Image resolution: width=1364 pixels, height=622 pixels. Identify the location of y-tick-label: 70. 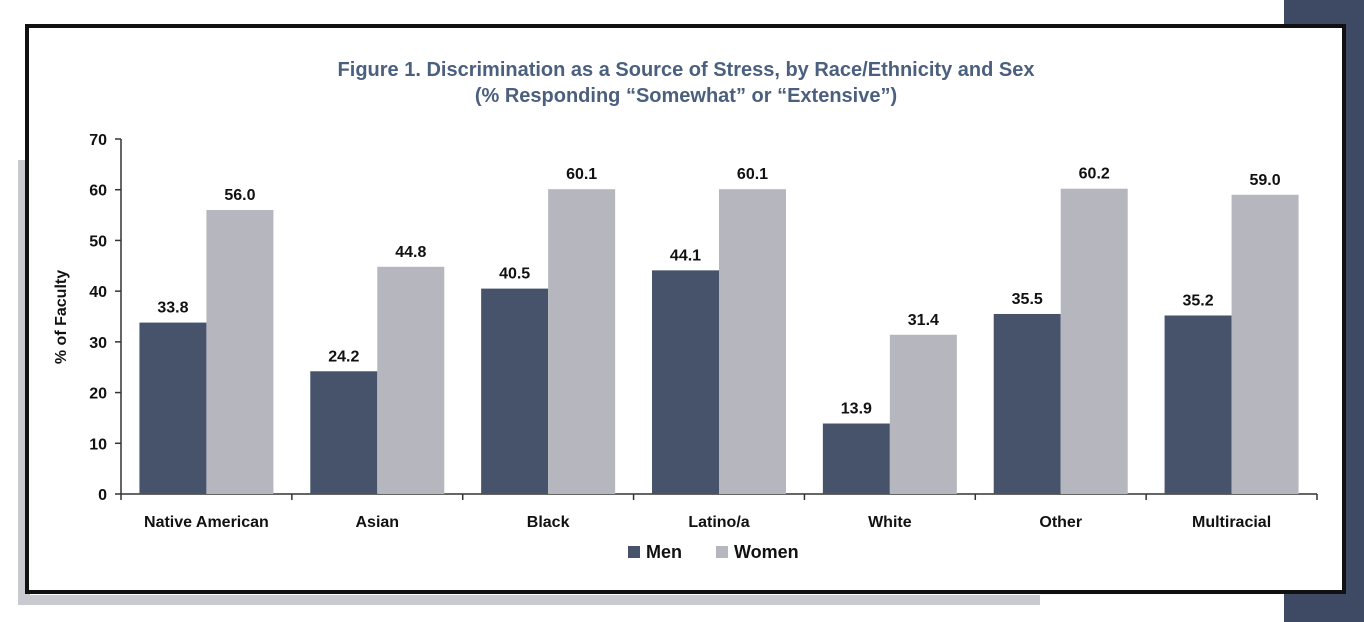
(98, 140).